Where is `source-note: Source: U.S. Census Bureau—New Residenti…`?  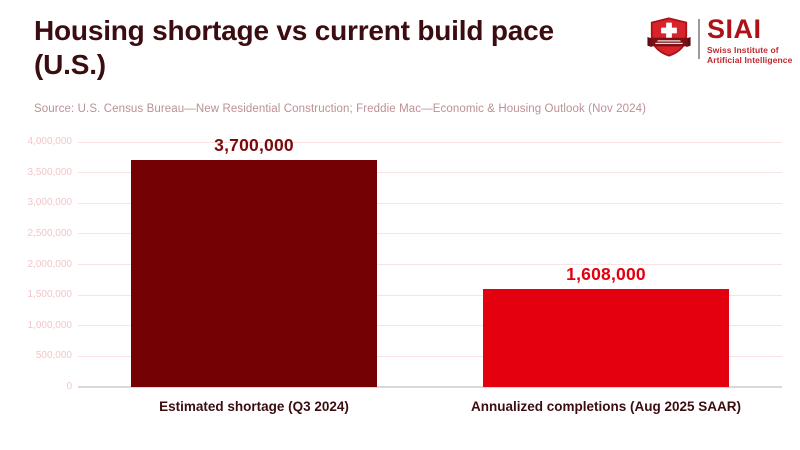 source-note: Source: U.S. Census Bureau—New Residenti… is located at coordinates (340, 109).